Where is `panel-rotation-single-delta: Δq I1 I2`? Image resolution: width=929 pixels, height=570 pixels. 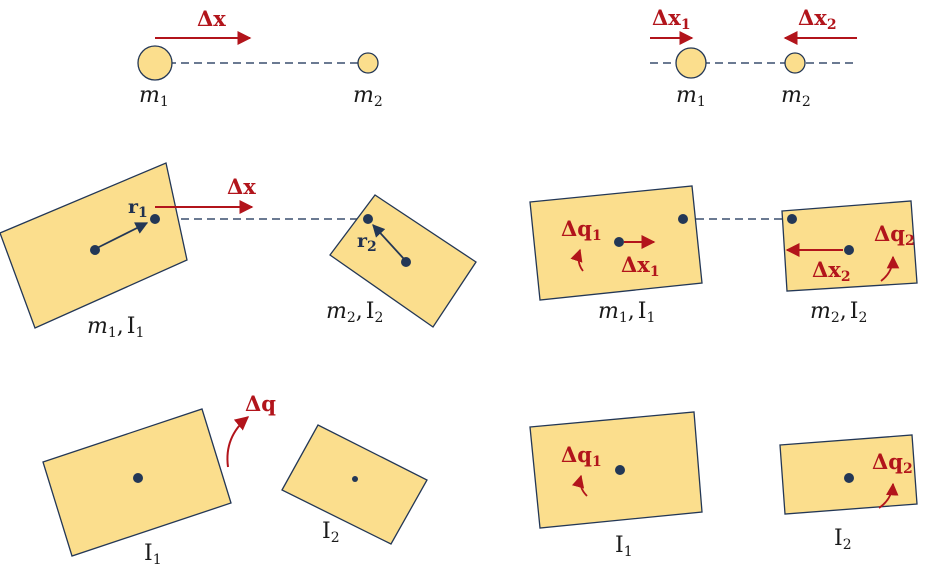
panel-rotation-single-delta: Δq I1 I2 is located at coordinates (235, 479).